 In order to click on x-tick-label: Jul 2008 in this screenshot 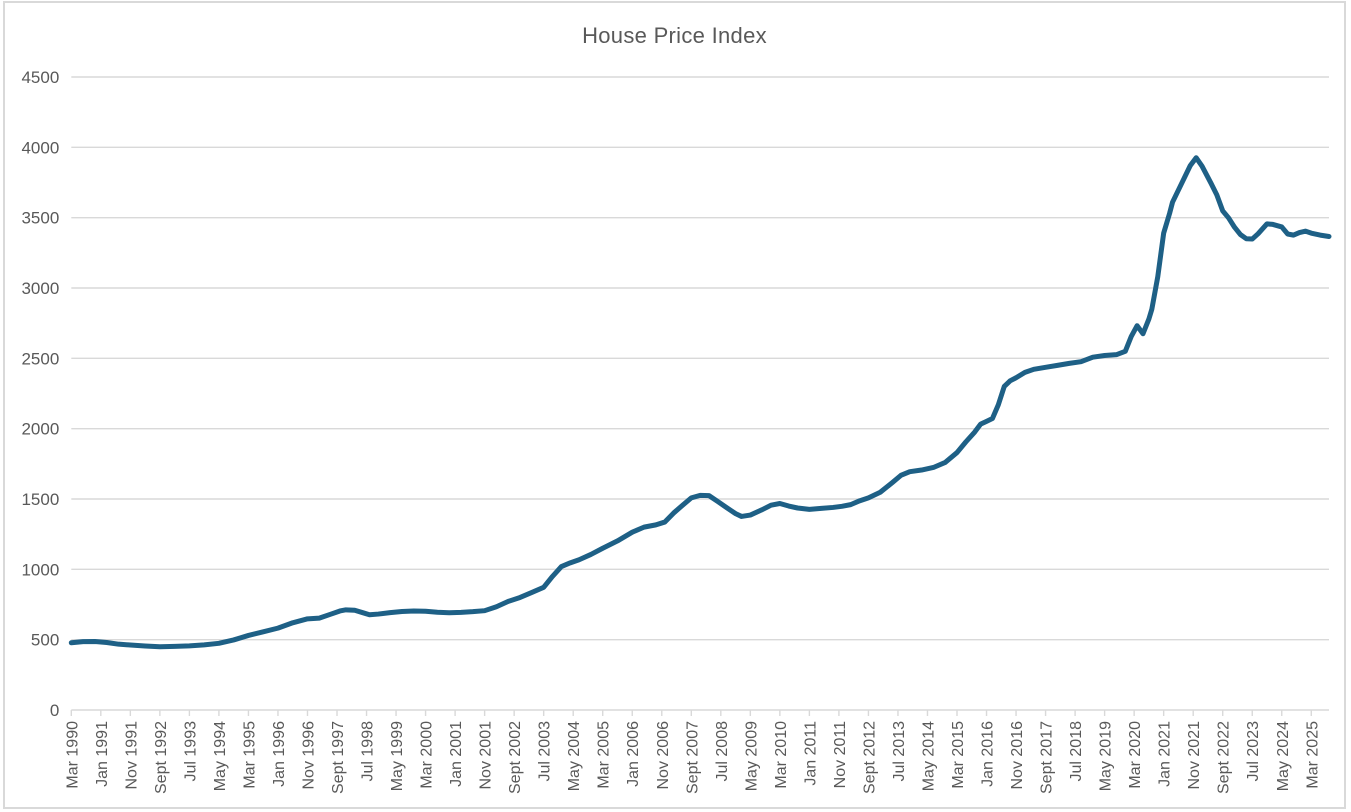, I will do `click(722, 751)`.